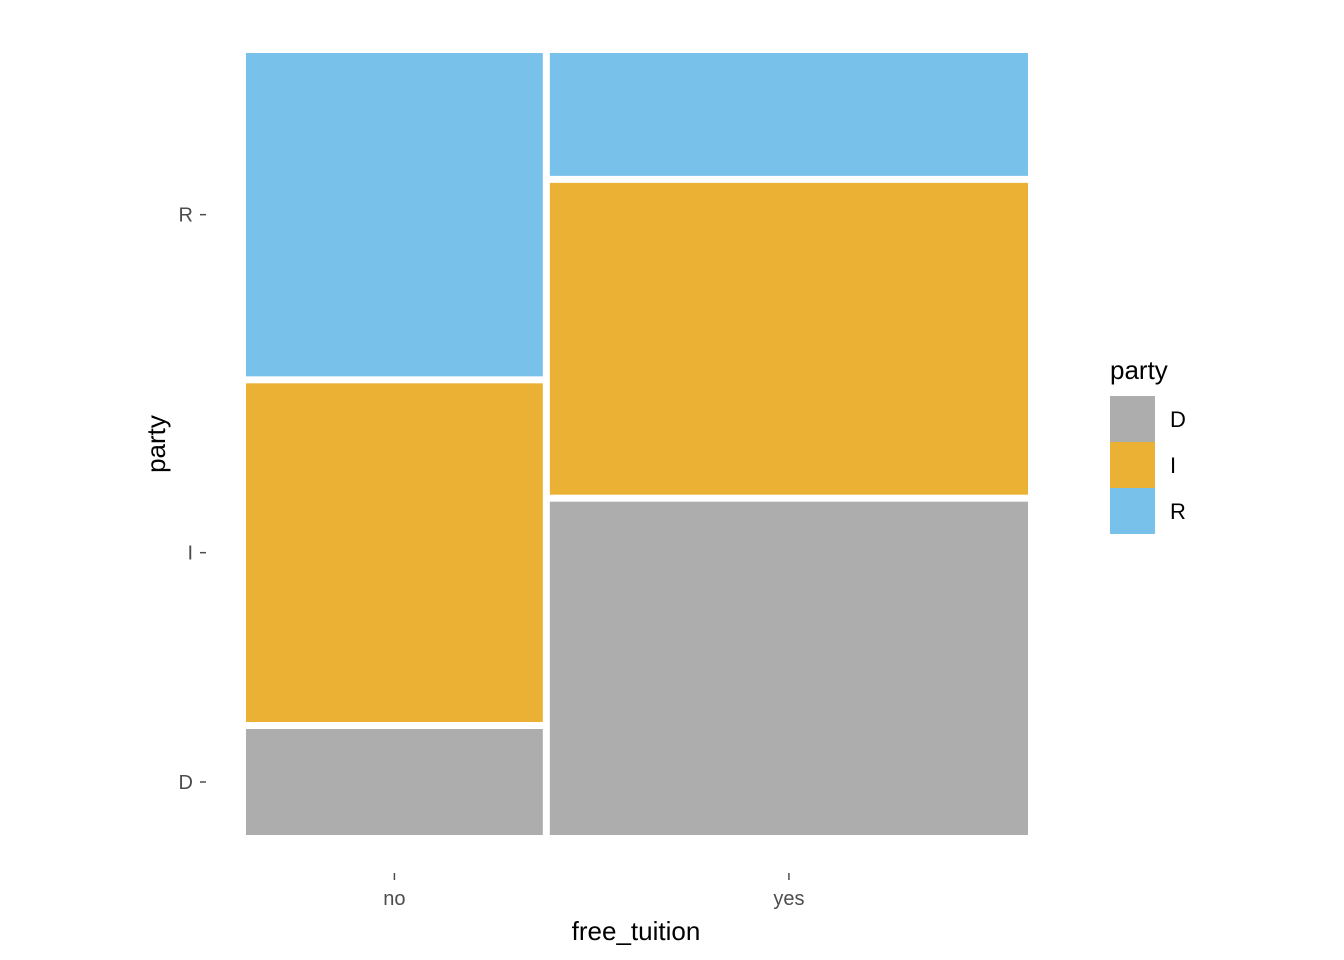 Image resolution: width=1344 pixels, height=960 pixels. I want to click on x-tick-label: no, so click(394, 899).